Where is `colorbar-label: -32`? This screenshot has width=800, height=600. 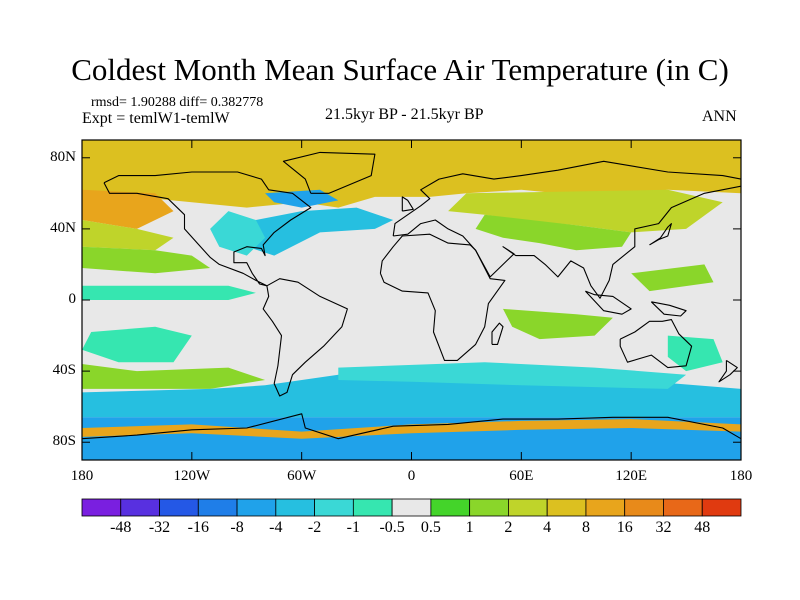 colorbar-label: -32 is located at coordinates (159, 527).